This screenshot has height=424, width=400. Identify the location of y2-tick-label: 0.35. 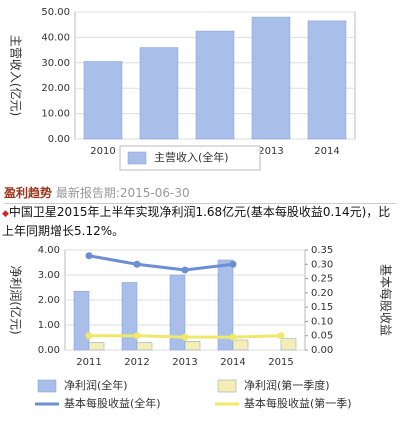
(322, 250).